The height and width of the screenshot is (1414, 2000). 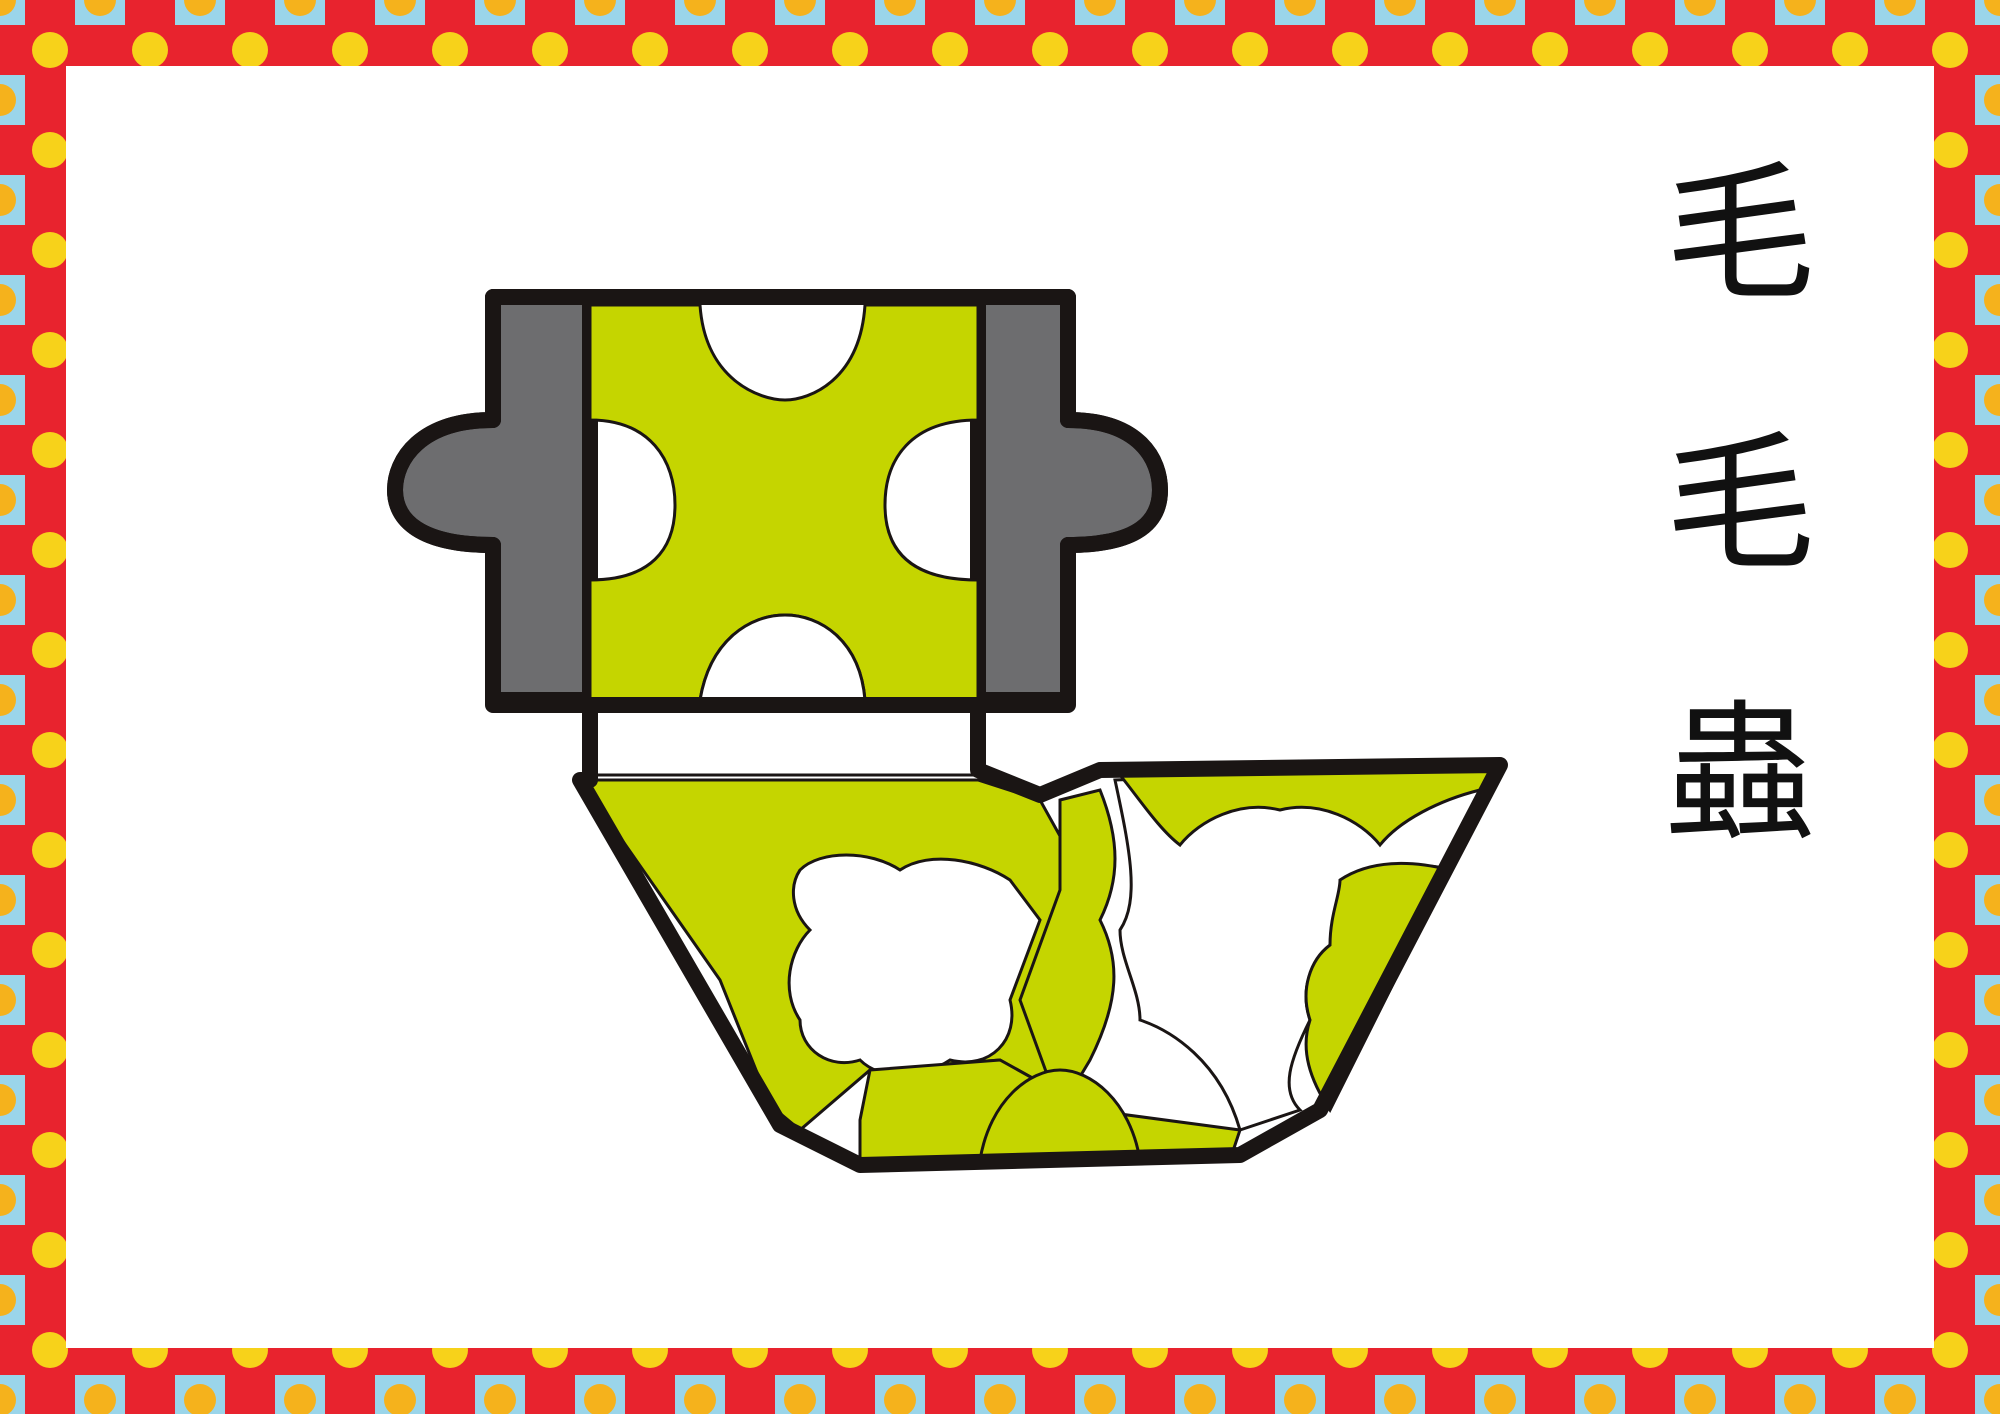 I want to click on title-char-3: 蟲, so click(x=1739, y=775).